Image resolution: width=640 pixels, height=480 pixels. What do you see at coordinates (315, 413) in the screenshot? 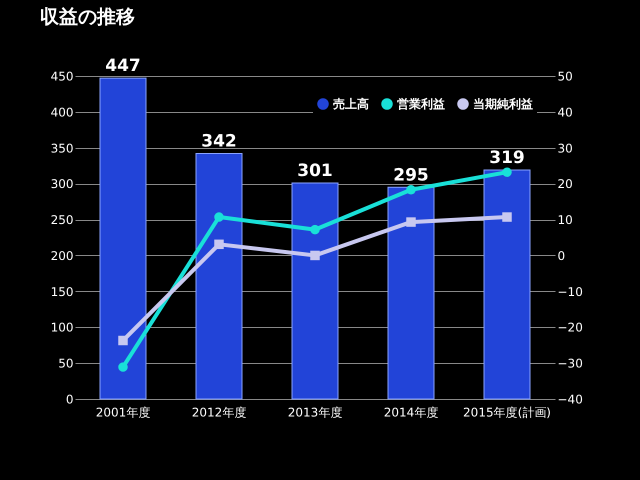
I see `x-tick-label: 2013年度` at bounding box center [315, 413].